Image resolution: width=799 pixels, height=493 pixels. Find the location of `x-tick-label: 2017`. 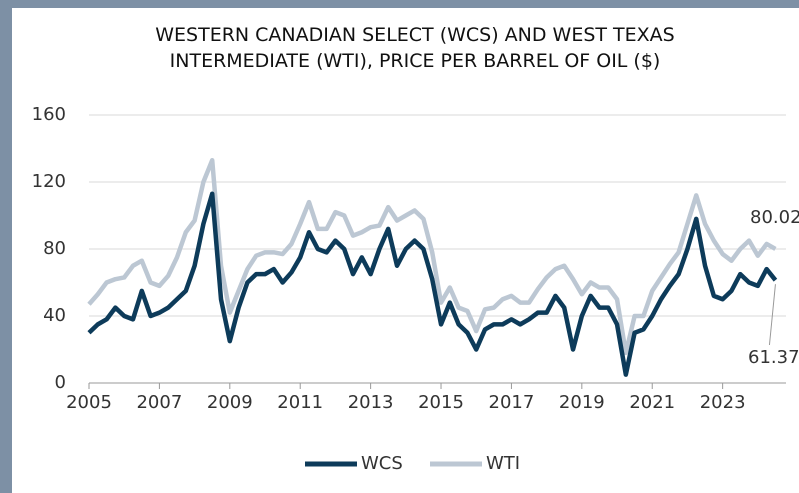

x-tick-label: 2017 is located at coordinates (512, 402).